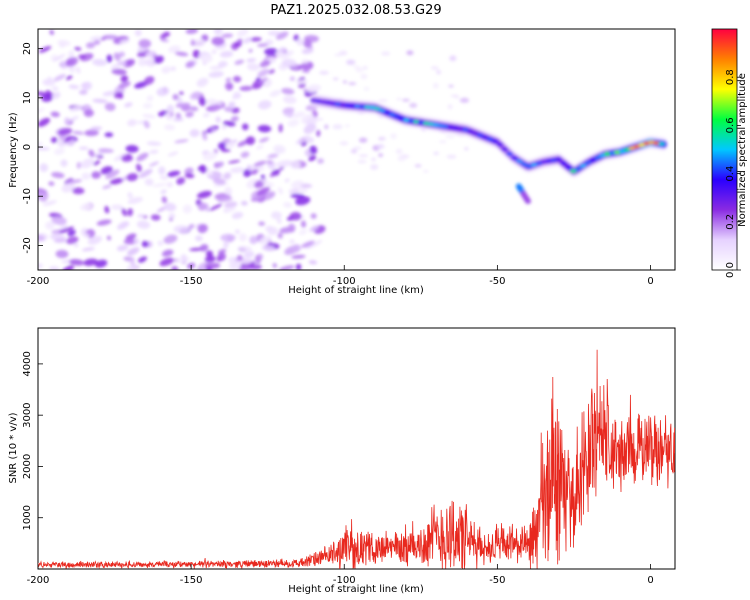 This screenshot has height=600, width=750. I want to click on chart-title: PAZ1.2025.032.08.53.G29, so click(355, 10).